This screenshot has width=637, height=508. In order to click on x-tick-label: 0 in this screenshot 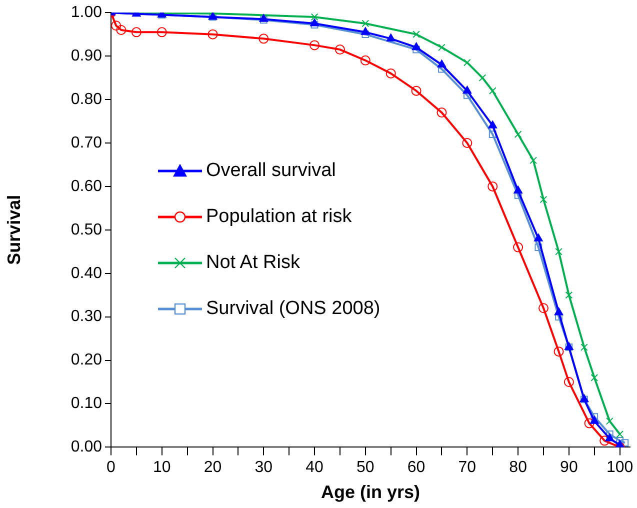, I will do `click(111, 467)`.